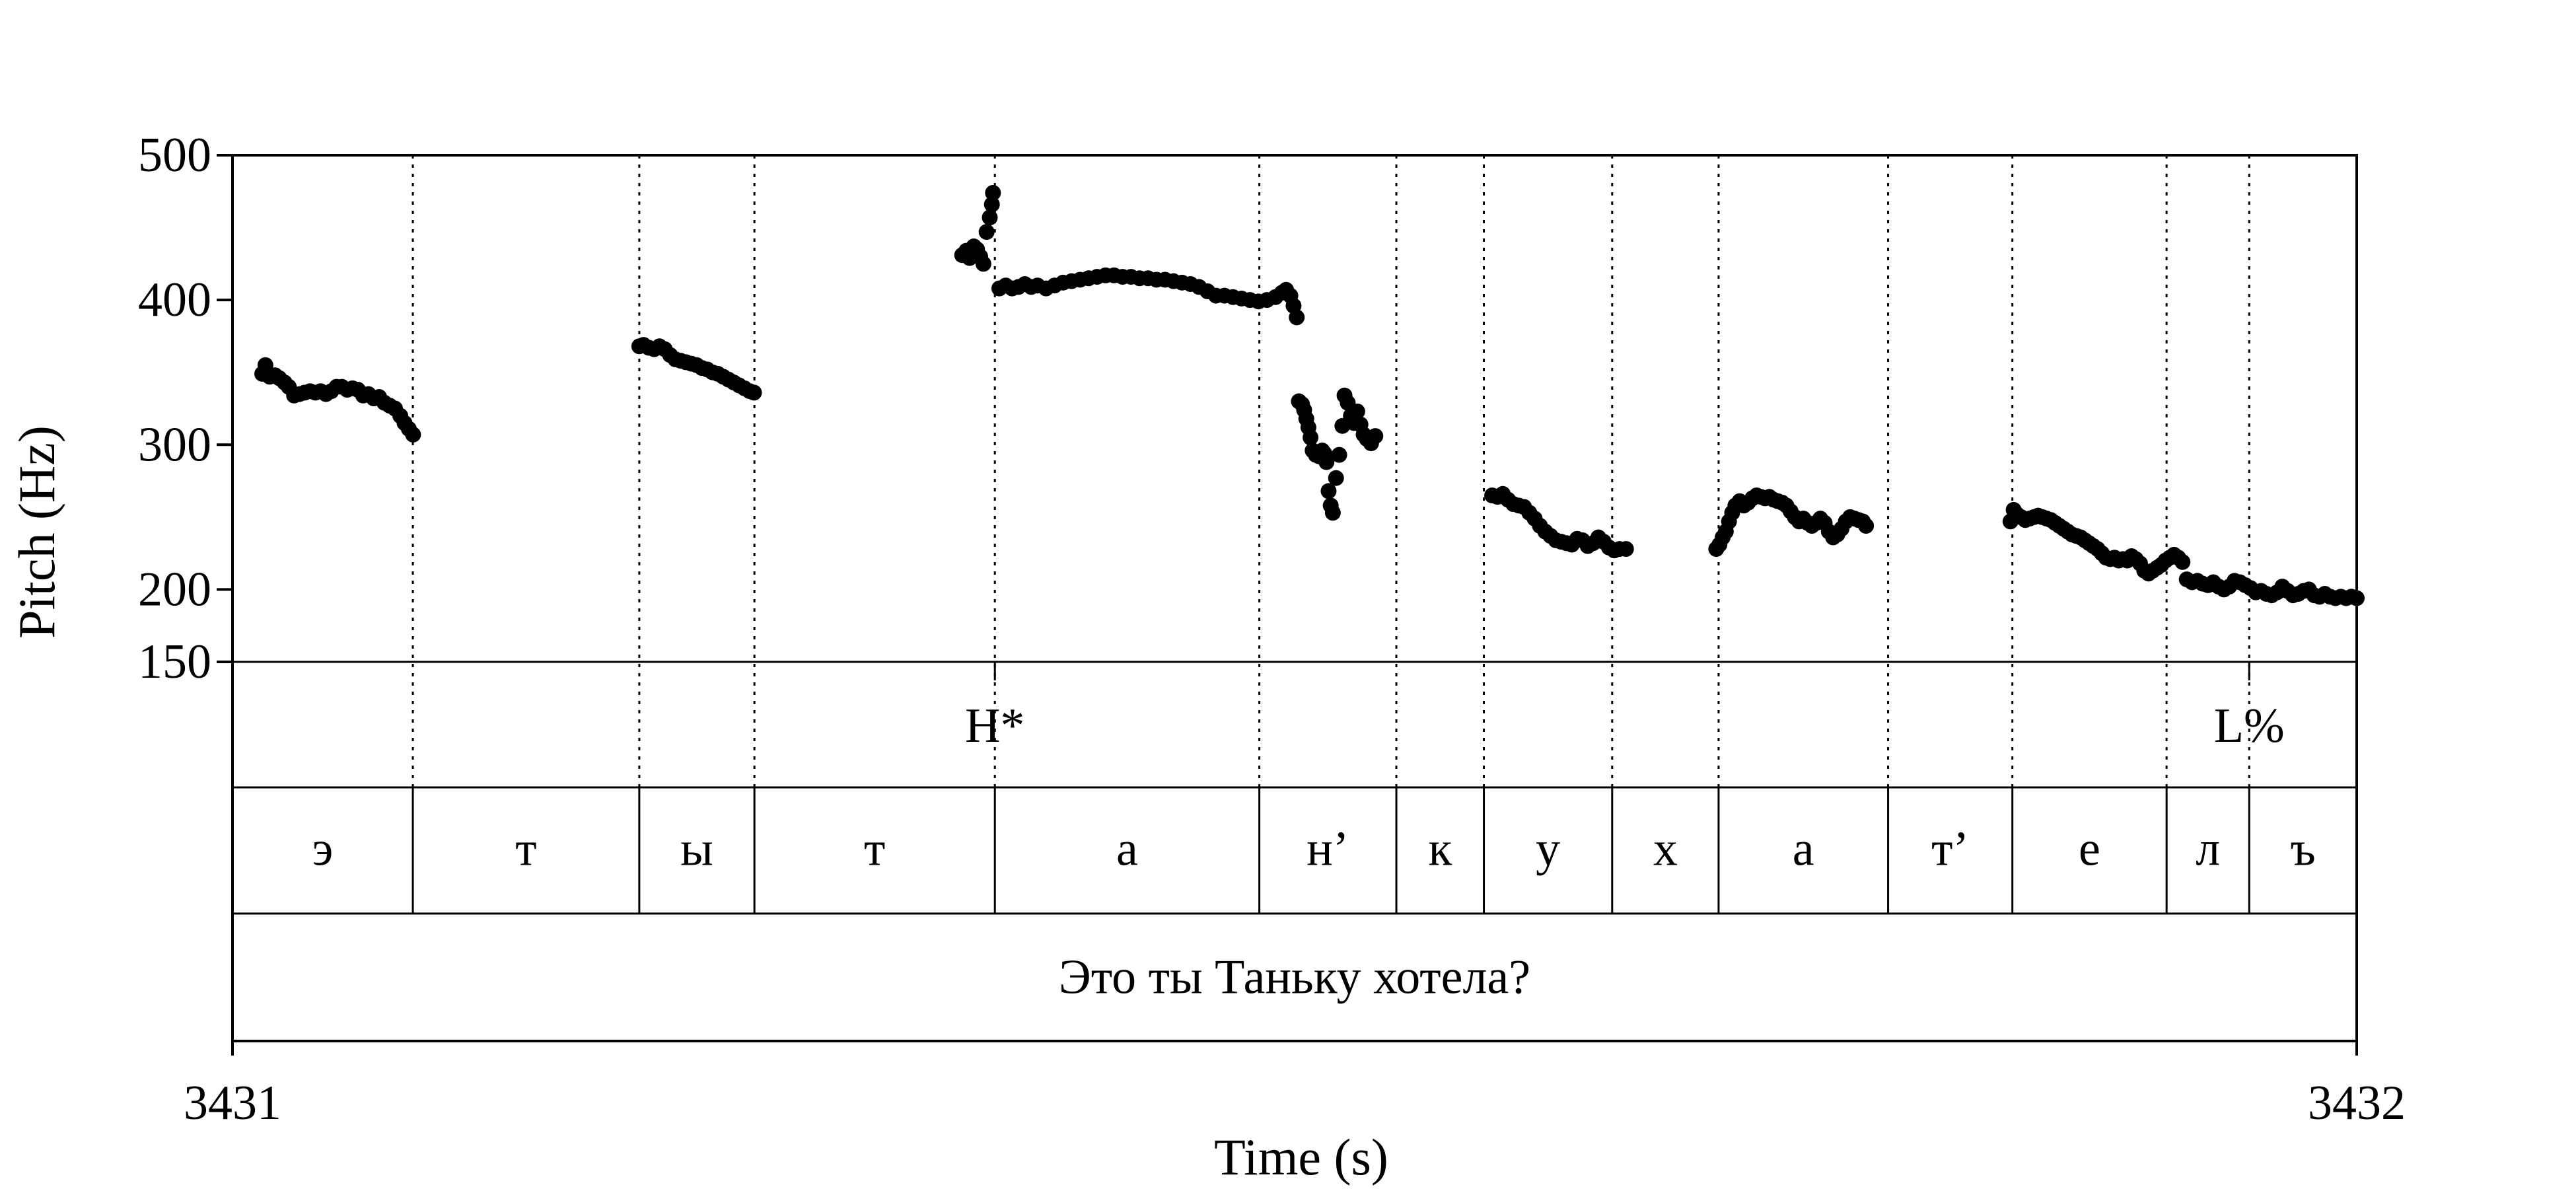  What do you see at coordinates (1295, 978) in the screenshot?
I see `sentence-label: Это ты Таньку хотела?` at bounding box center [1295, 978].